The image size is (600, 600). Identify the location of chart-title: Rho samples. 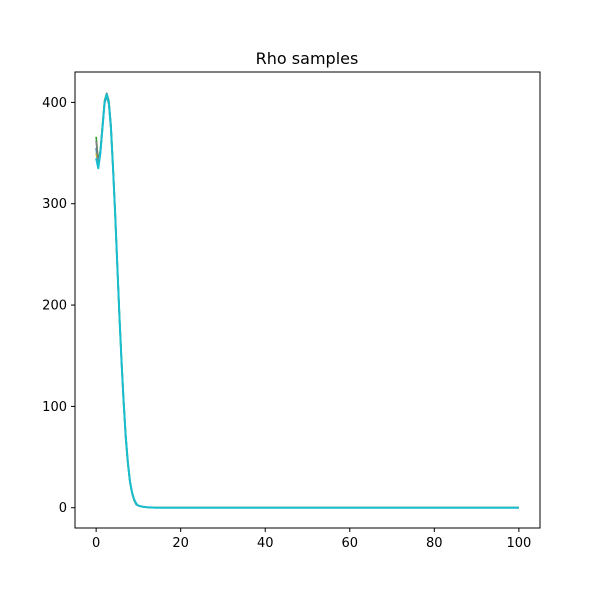
(307, 58).